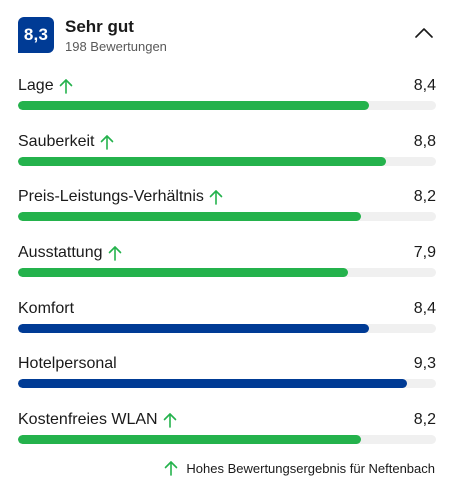 The height and width of the screenshot is (500, 454). What do you see at coordinates (424, 253) in the screenshot?
I see `category-score: 7,9` at bounding box center [424, 253].